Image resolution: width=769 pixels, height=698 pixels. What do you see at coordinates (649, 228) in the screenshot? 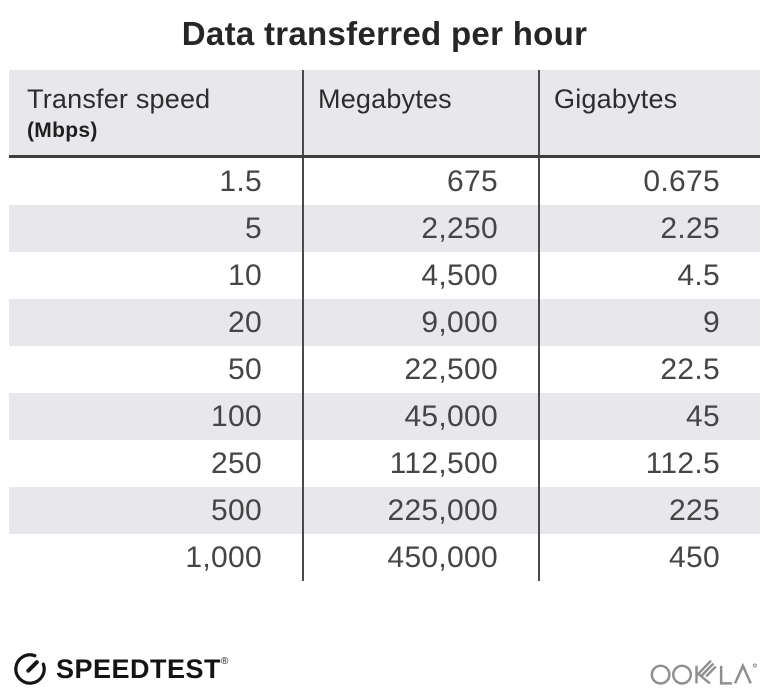
I see `table-cell: 2.25` at bounding box center [649, 228].